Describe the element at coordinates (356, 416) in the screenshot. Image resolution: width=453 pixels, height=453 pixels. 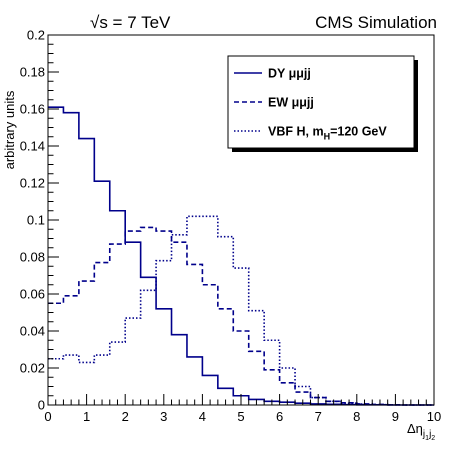
I see `x-tick-label: 8` at that location.